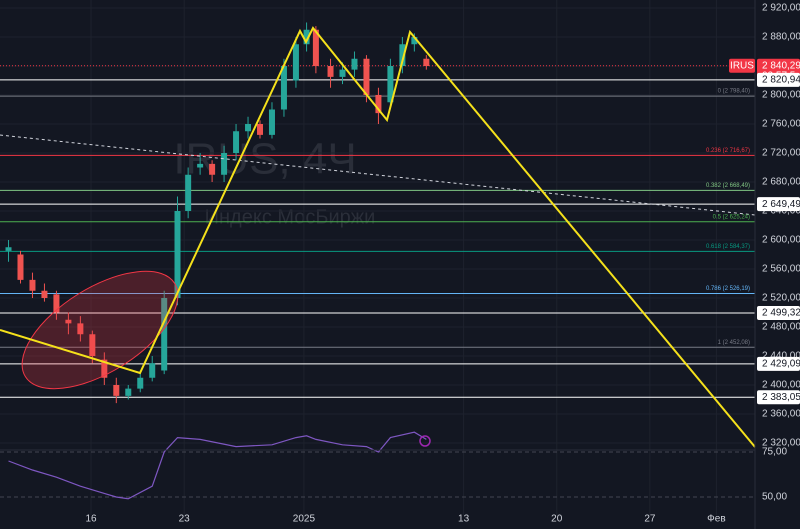  Describe the element at coordinates (781, 356) in the screenshot. I see `y-tick-label: 2 440,00` at that location.